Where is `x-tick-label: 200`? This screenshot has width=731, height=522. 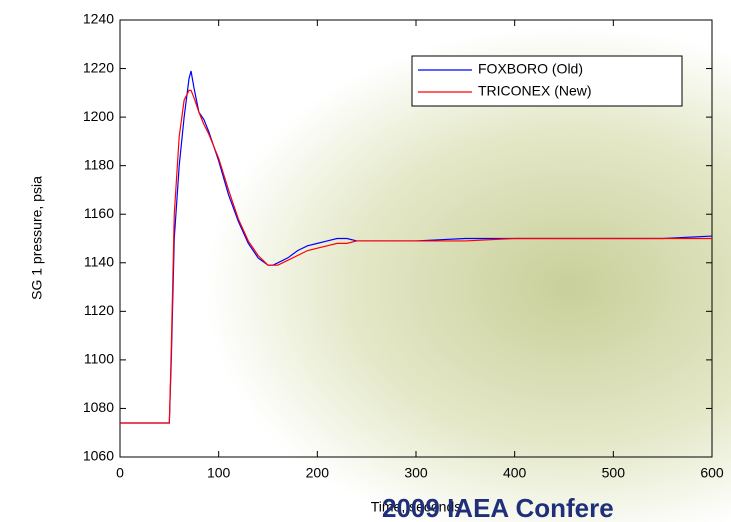 x-tick-label: 200 is located at coordinates (318, 473).